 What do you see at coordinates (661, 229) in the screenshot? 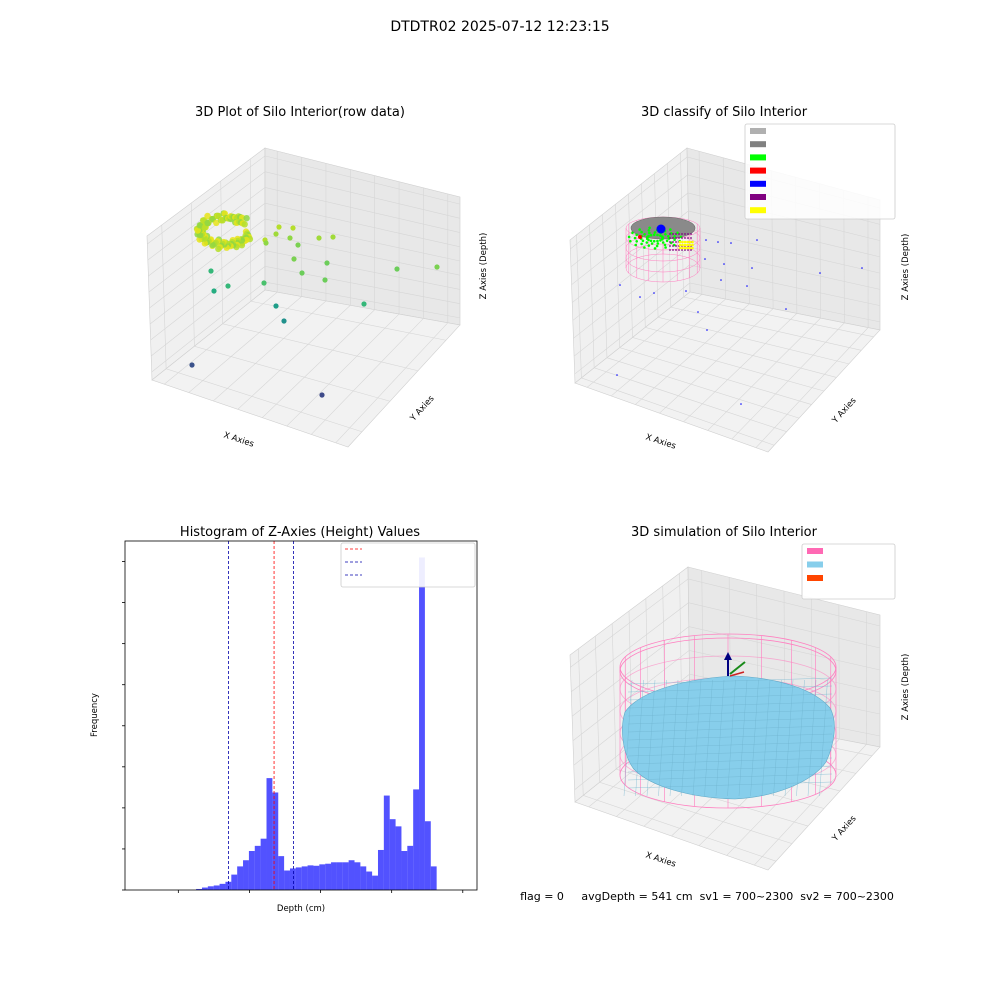
I see `panel2-noise-cluster` at bounding box center [661, 229].